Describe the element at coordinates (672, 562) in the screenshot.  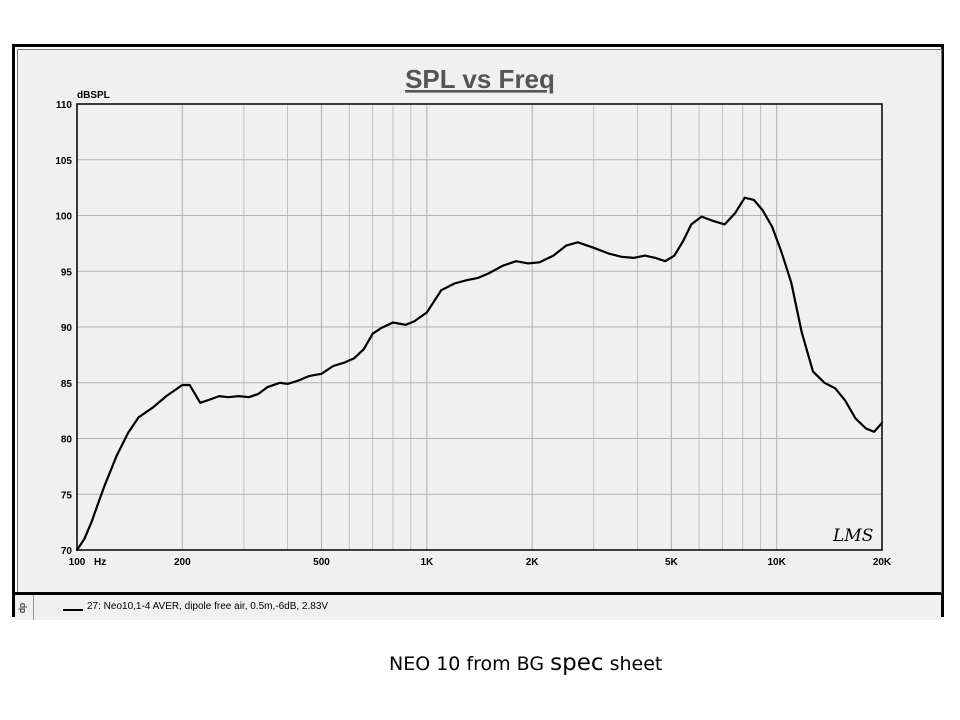
I see `x-tick-label: 5K` at that location.